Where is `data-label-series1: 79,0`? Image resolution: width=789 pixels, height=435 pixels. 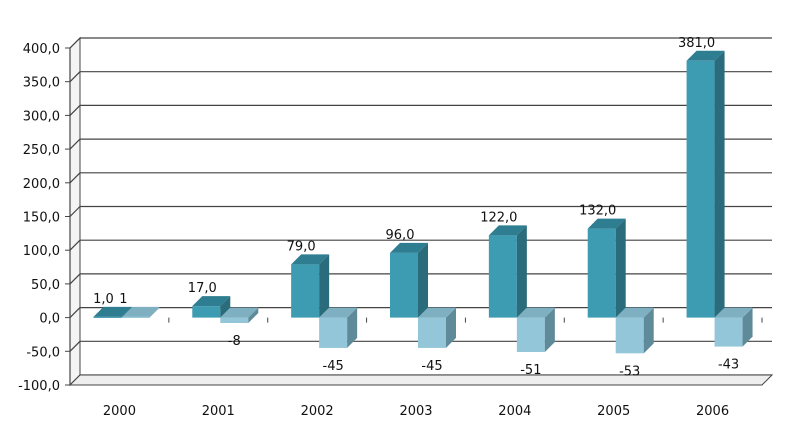 data-label-series1: 79,0 is located at coordinates (301, 246).